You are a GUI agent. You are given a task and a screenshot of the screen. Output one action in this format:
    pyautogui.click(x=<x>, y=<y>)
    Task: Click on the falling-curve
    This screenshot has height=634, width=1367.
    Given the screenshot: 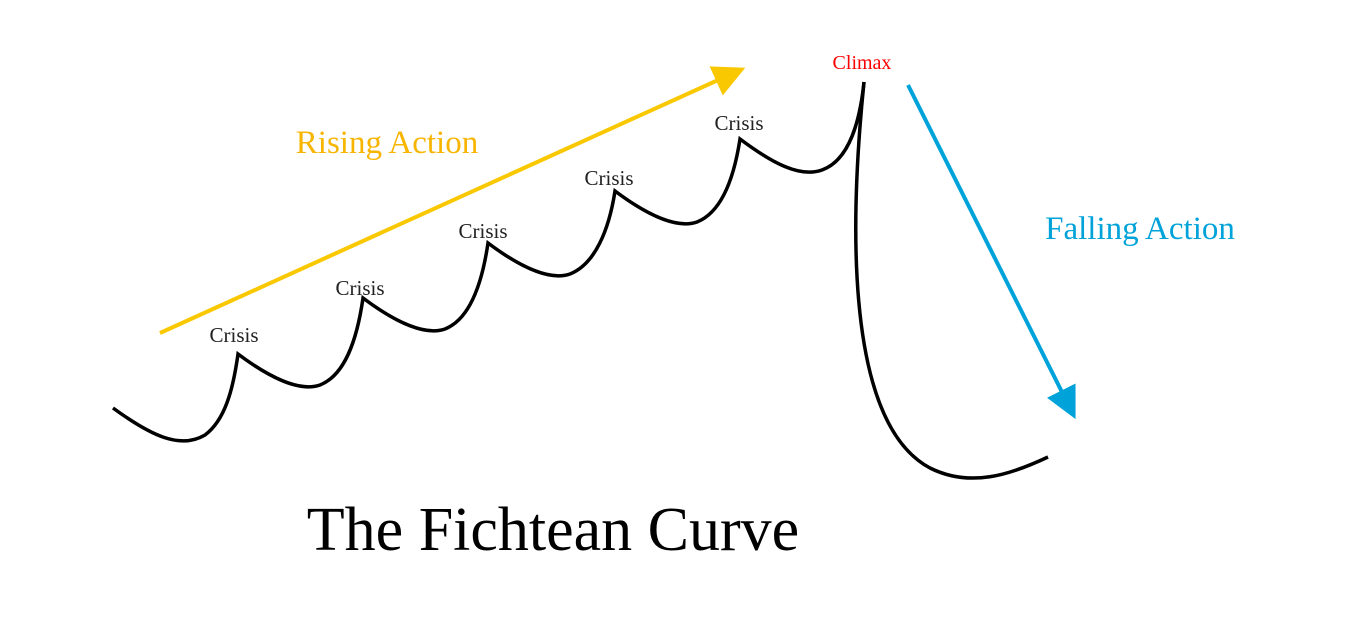 What is the action you would take?
    pyautogui.click(x=951, y=280)
    